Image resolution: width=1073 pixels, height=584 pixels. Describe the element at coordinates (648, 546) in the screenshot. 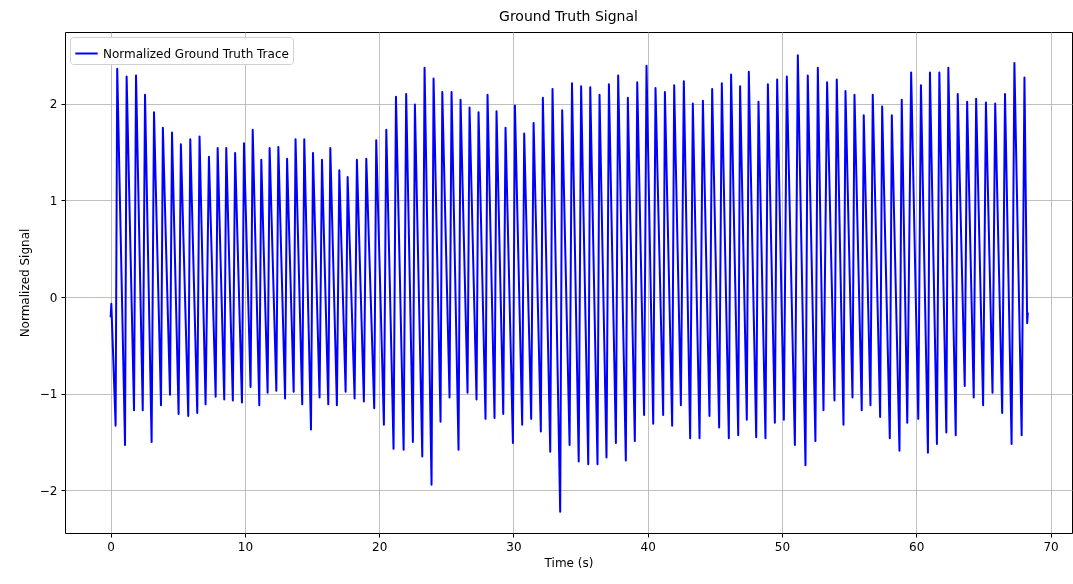

I see `x-tick-label: 40` at that location.